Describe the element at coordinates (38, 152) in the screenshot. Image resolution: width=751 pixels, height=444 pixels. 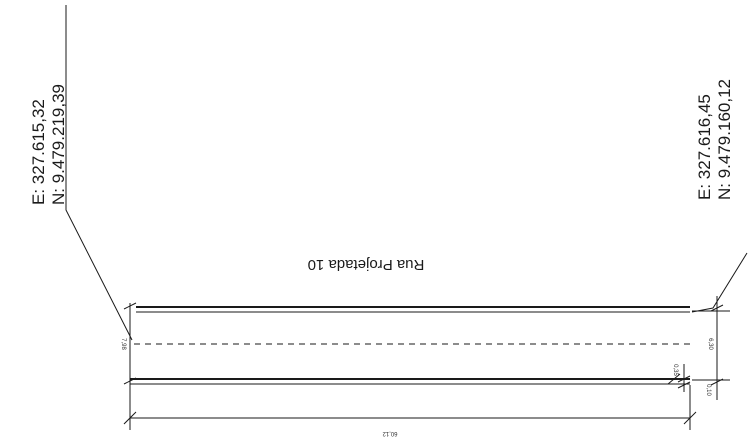
I see `left-easting: E: 327.615,32` at that location.